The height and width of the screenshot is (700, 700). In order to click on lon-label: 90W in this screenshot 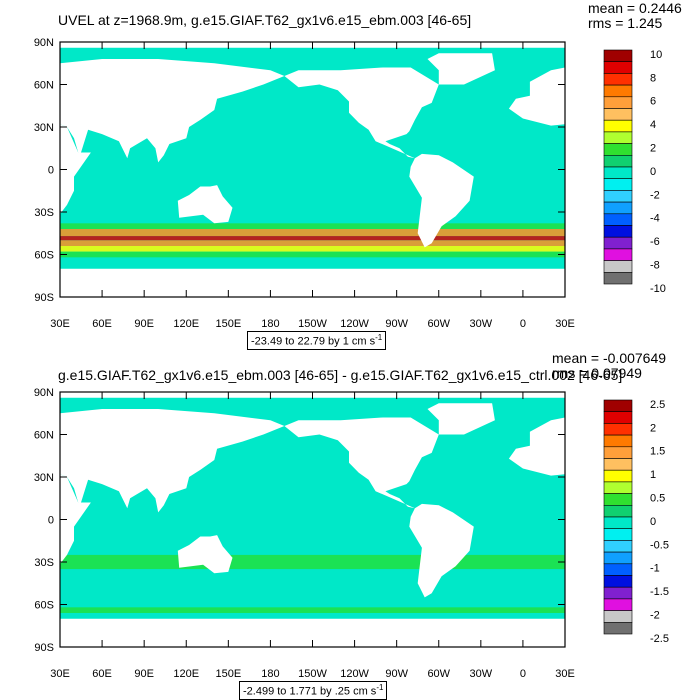, I will do `click(396, 674)`.